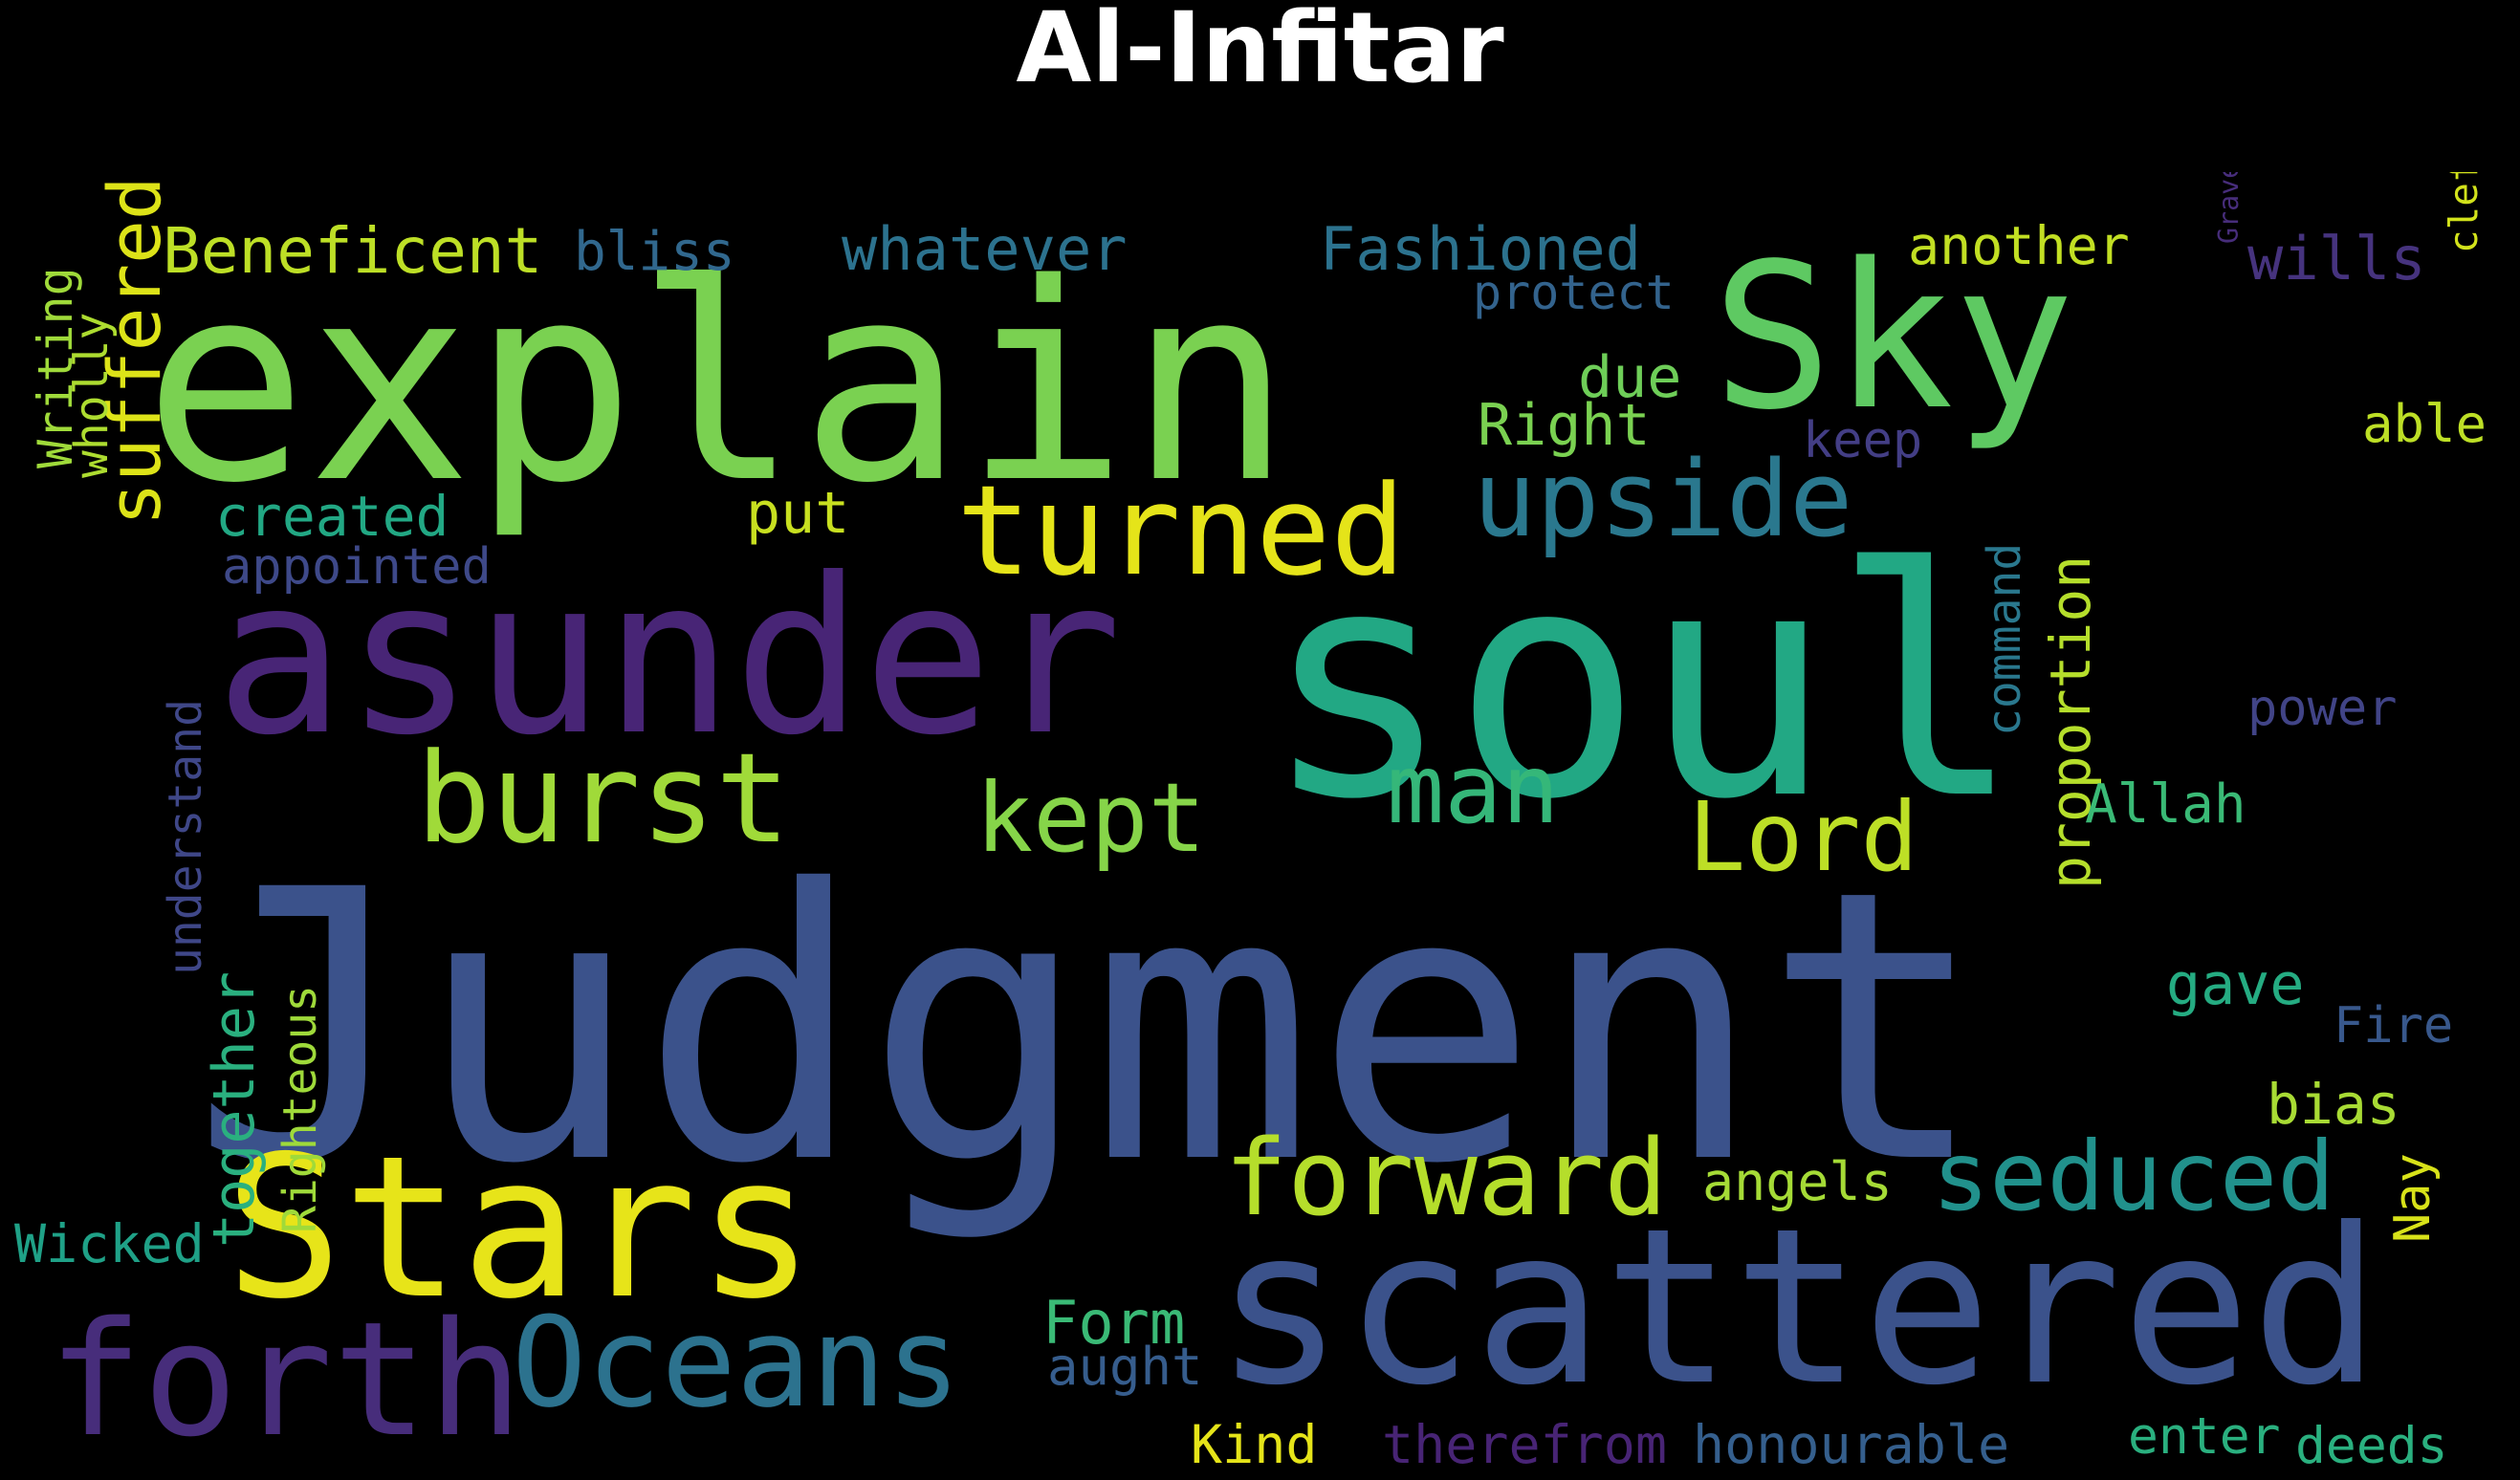  I want to click on word-writing: Writing, so click(55, 367).